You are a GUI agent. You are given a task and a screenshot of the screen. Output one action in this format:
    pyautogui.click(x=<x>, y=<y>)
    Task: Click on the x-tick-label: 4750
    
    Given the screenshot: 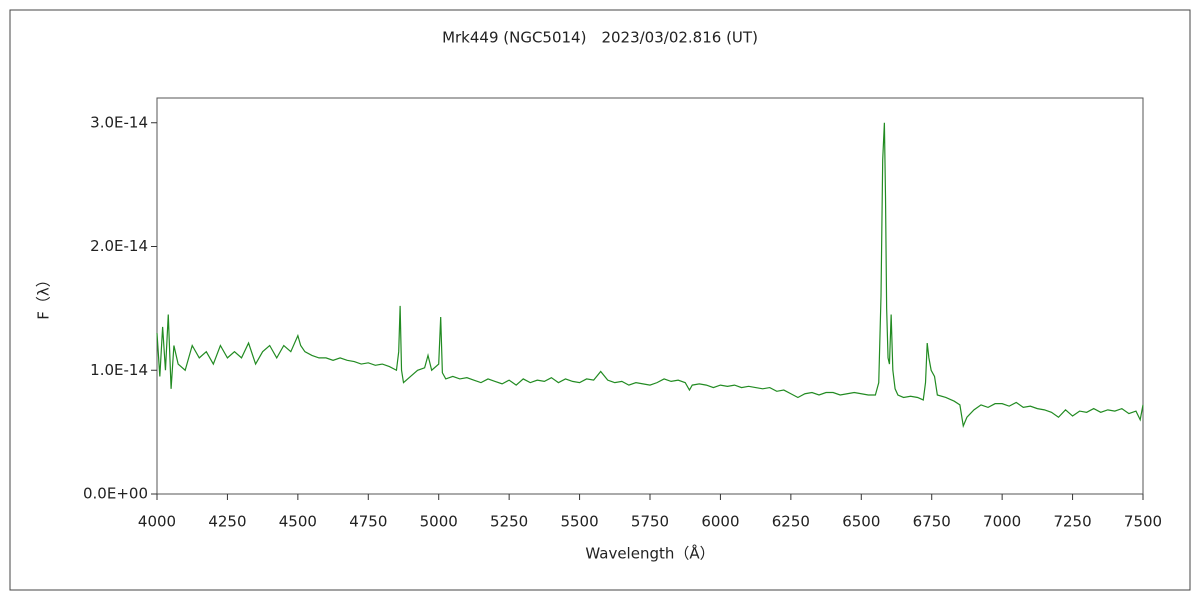 What is the action you would take?
    pyautogui.click(x=368, y=522)
    